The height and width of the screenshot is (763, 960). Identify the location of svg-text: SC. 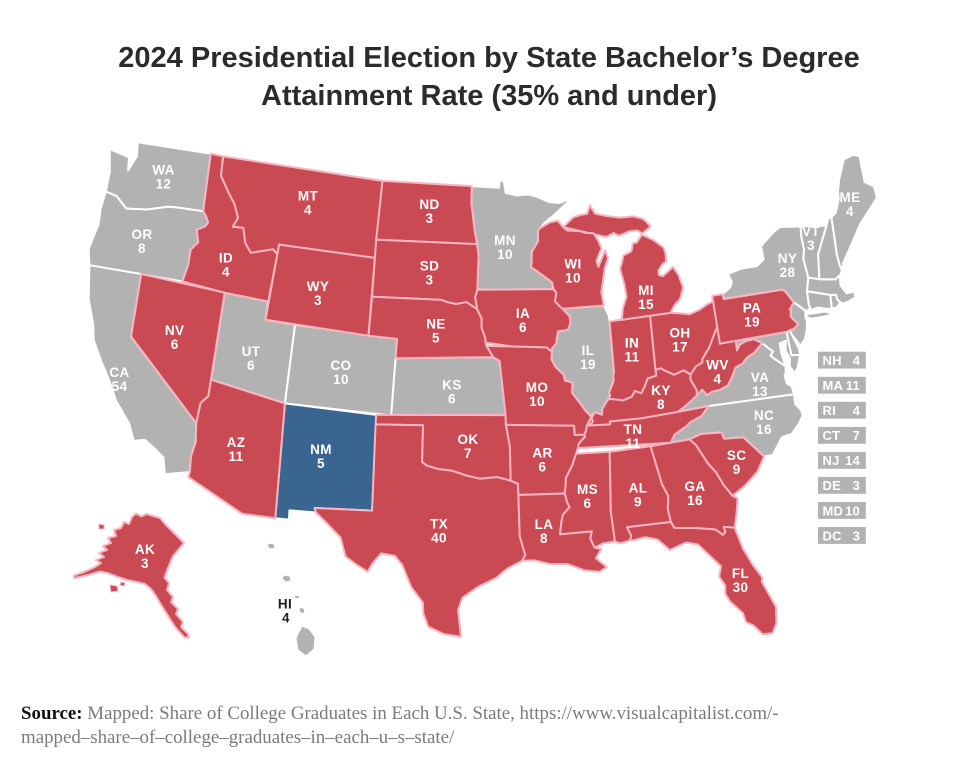
(737, 455).